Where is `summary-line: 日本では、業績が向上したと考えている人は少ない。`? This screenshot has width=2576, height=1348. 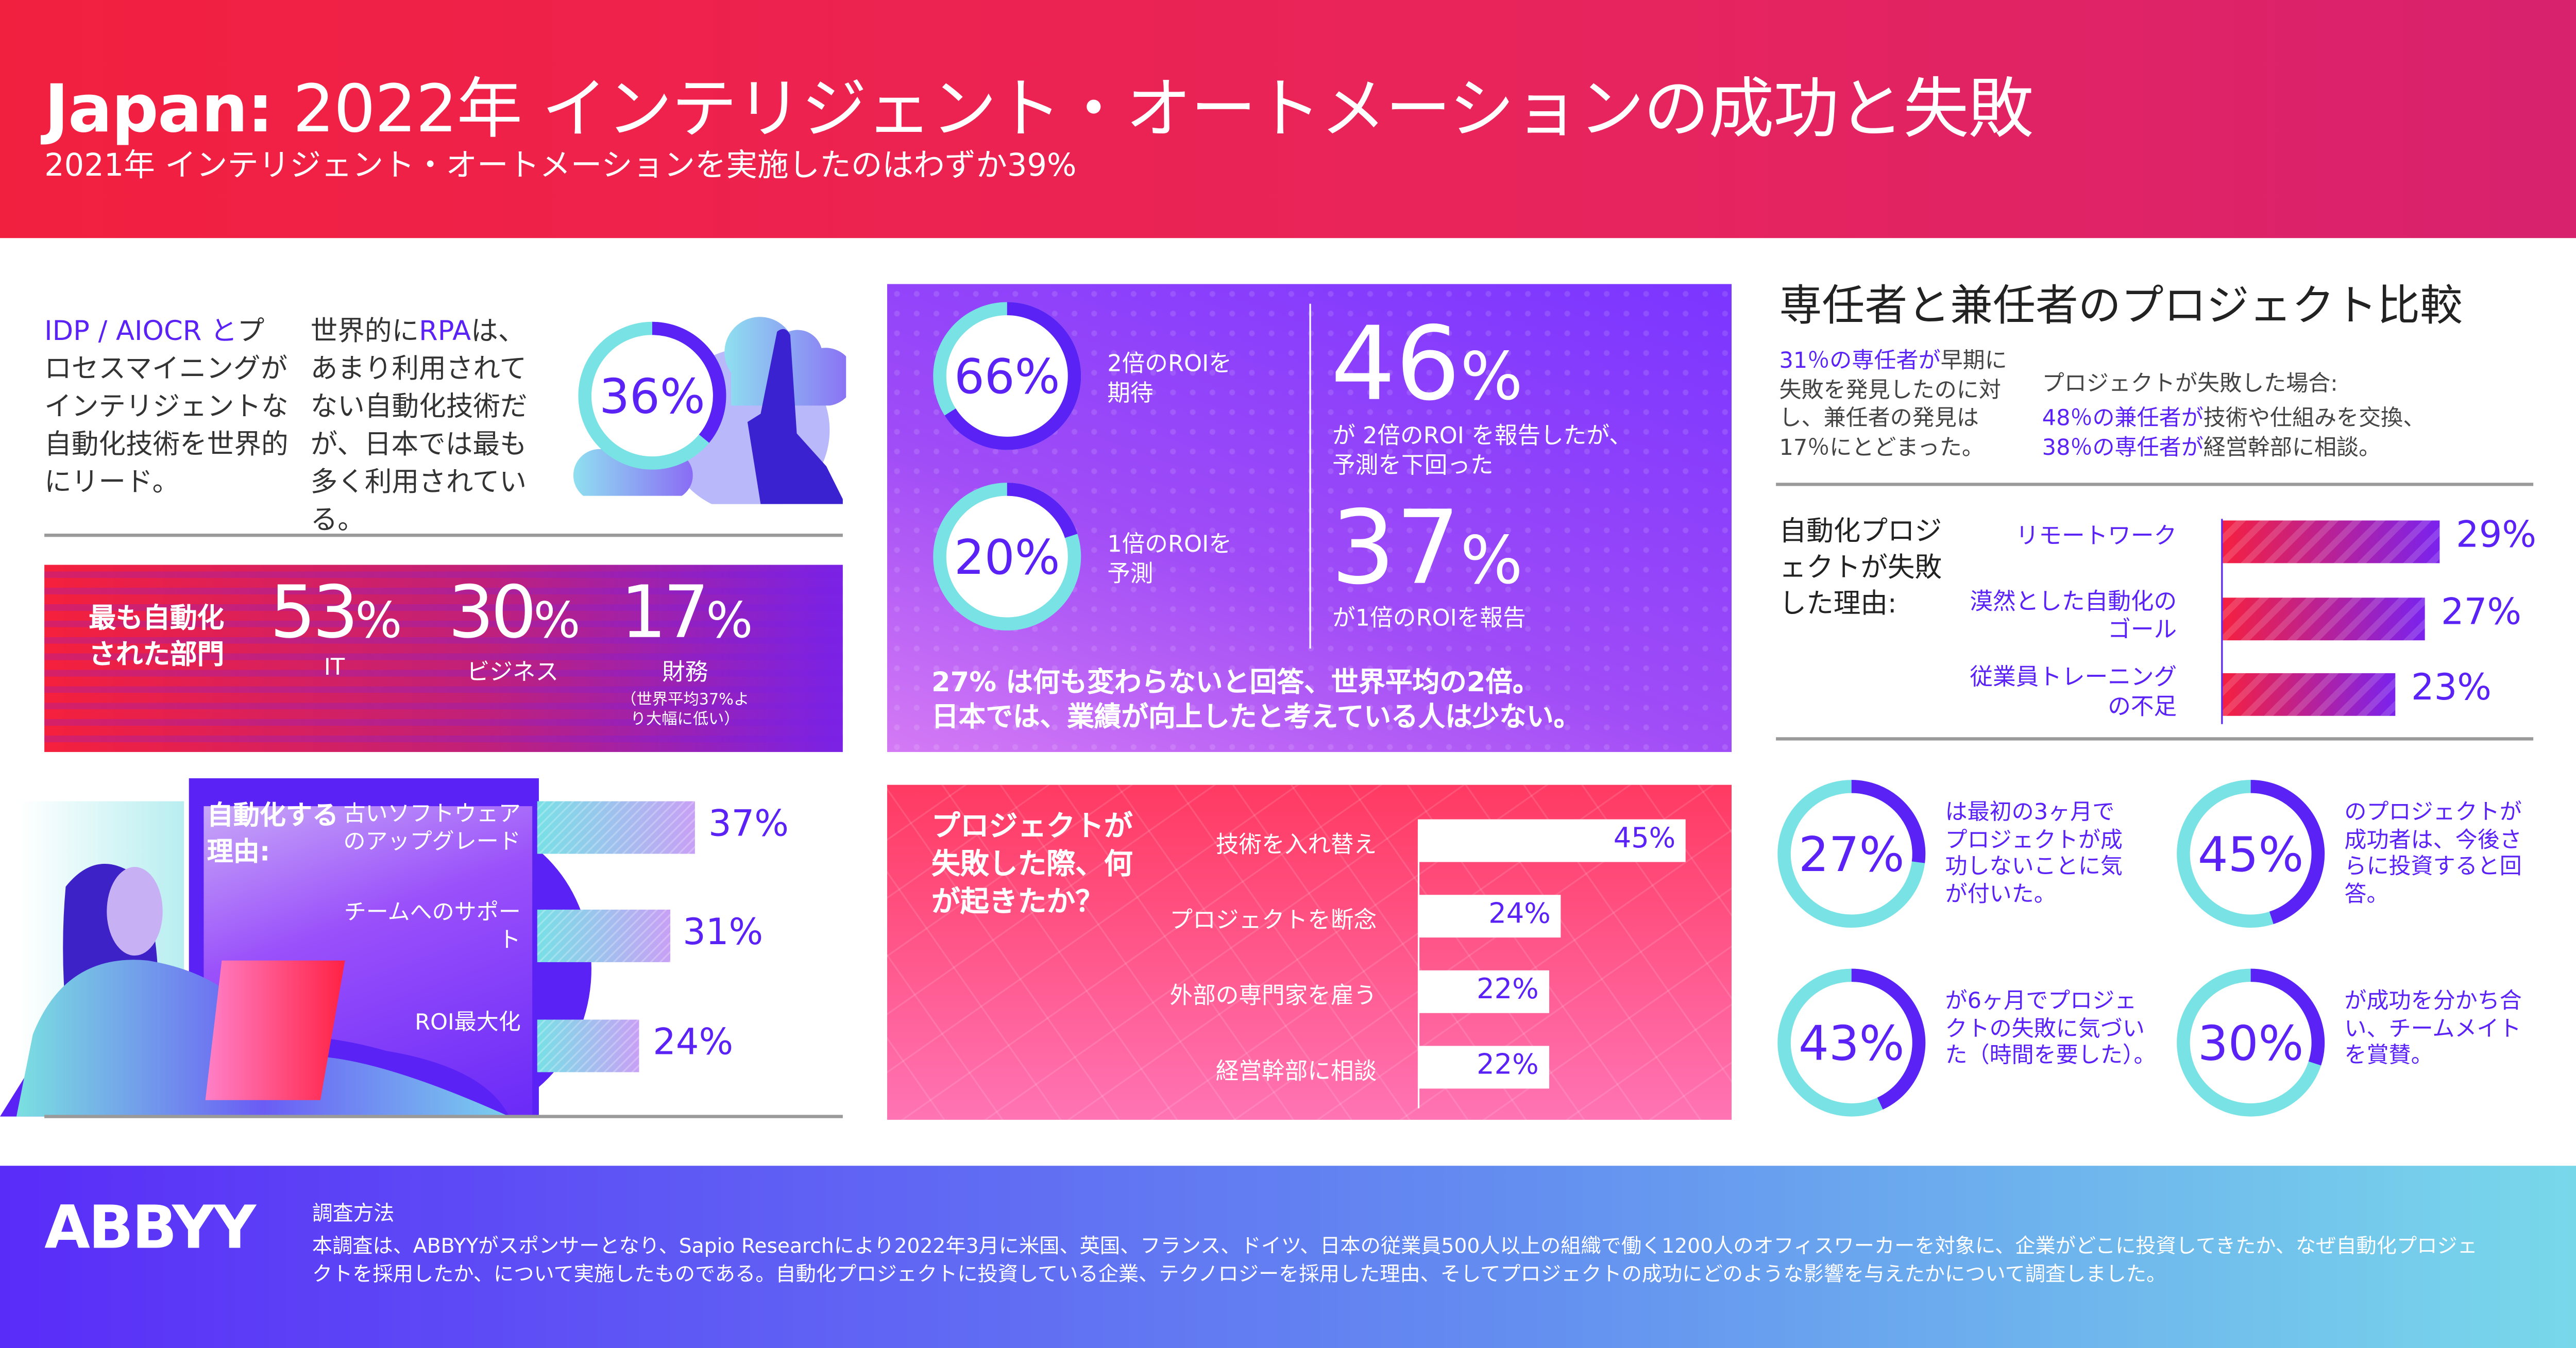
summary-line: 日本では、業績が向上したと考えている人は少ない。 is located at coordinates (1256, 716).